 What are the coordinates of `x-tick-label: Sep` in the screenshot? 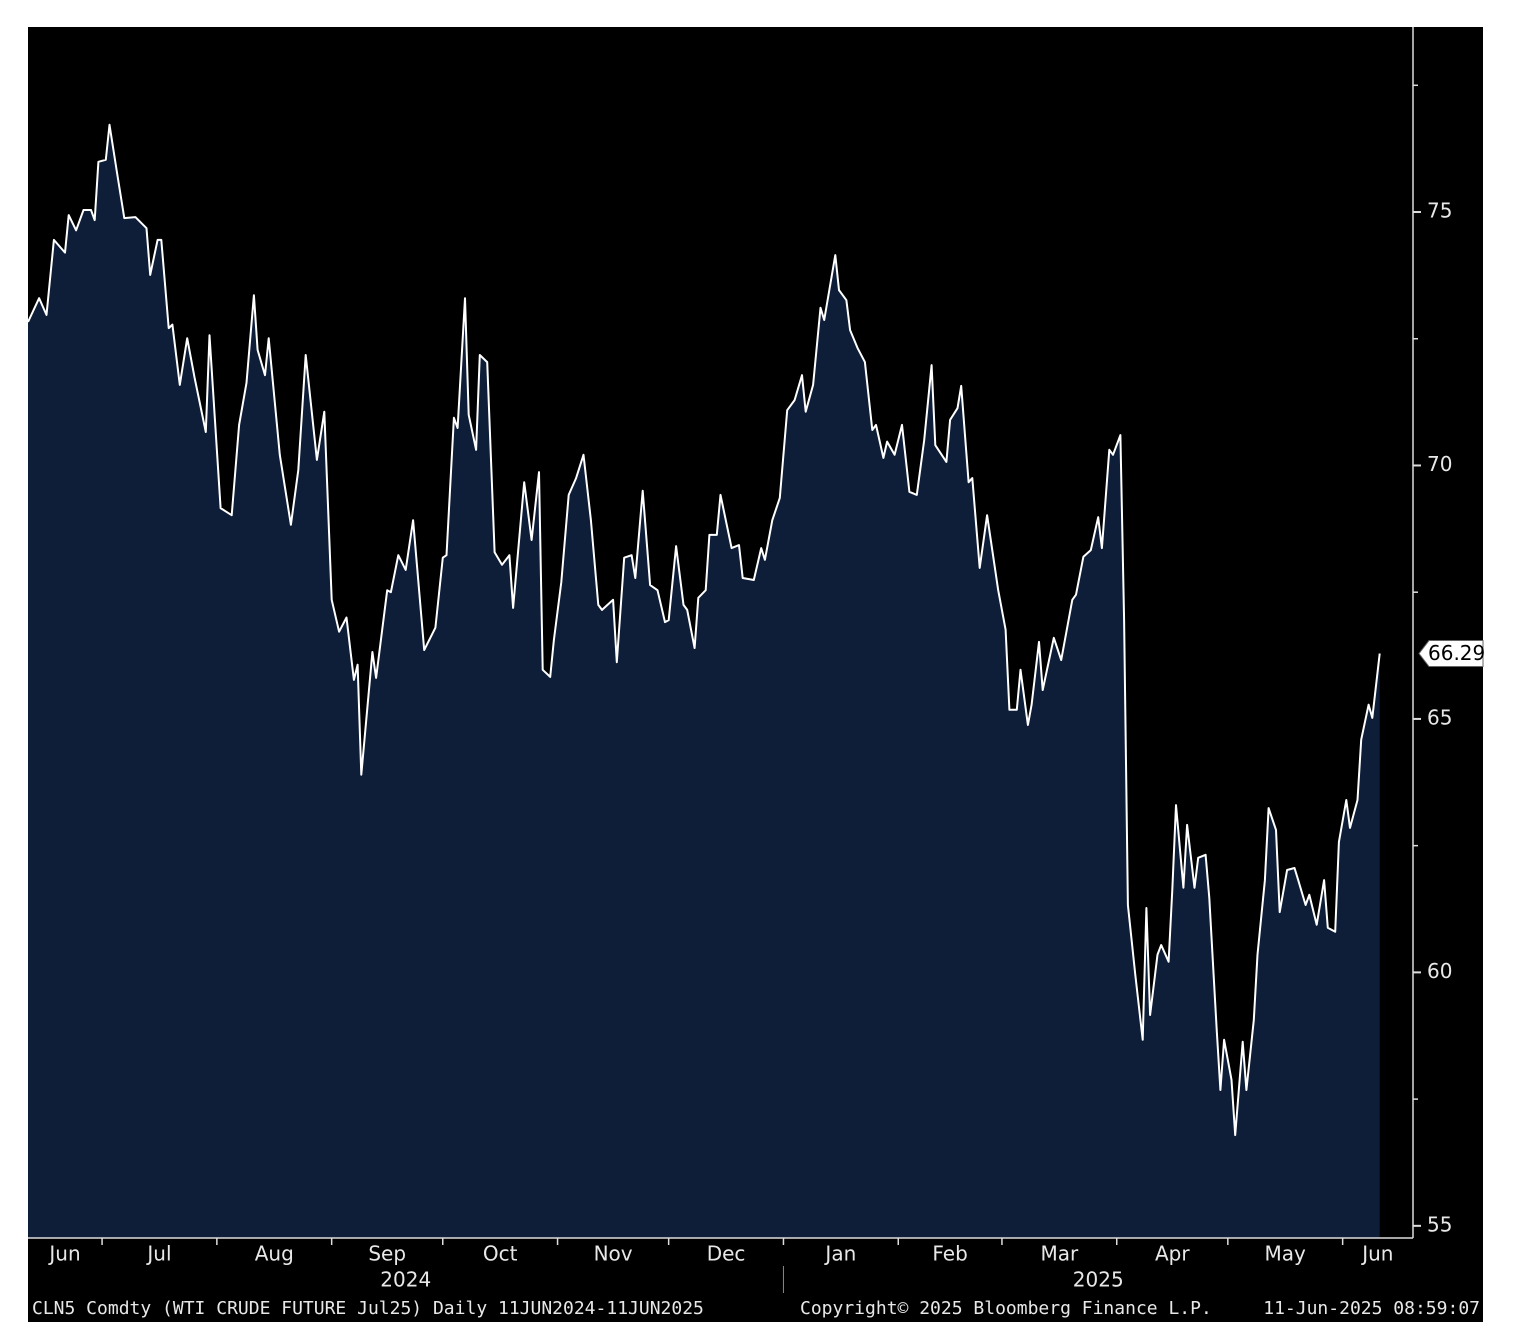 It's located at (387, 1254).